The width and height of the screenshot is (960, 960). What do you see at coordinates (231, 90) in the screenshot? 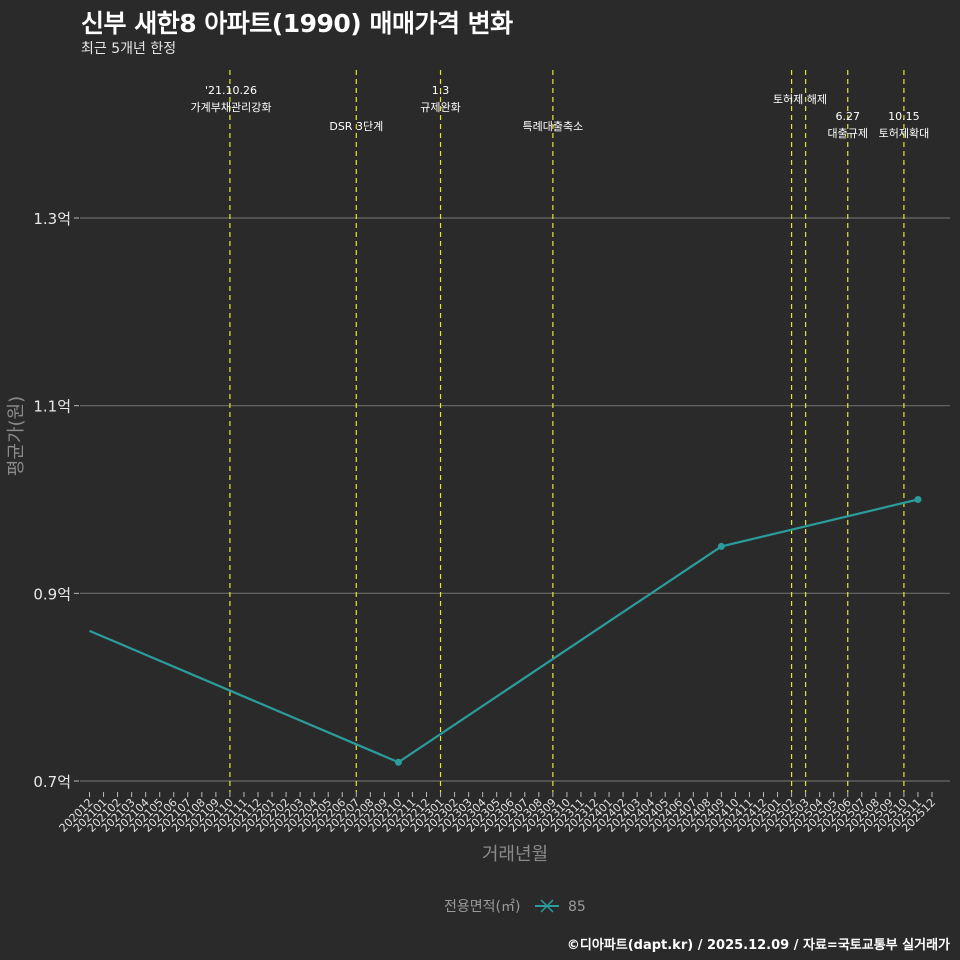
I see `event-date-label: '21.10.26` at bounding box center [231, 90].